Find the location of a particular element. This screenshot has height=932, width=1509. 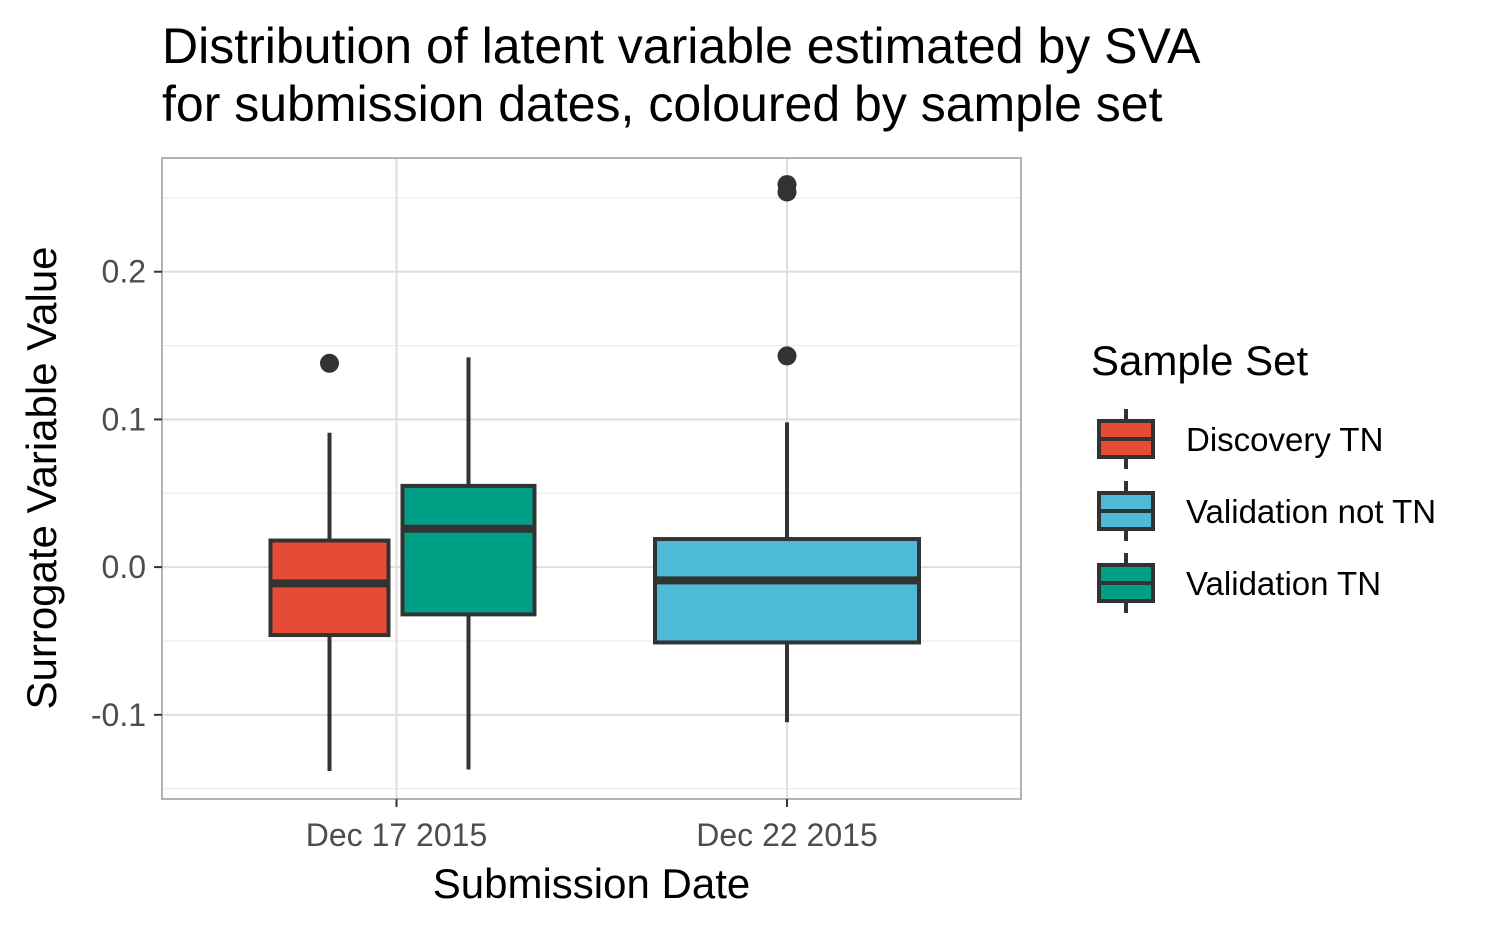

boxplot-validation-not-tn is located at coordinates (787, 449).